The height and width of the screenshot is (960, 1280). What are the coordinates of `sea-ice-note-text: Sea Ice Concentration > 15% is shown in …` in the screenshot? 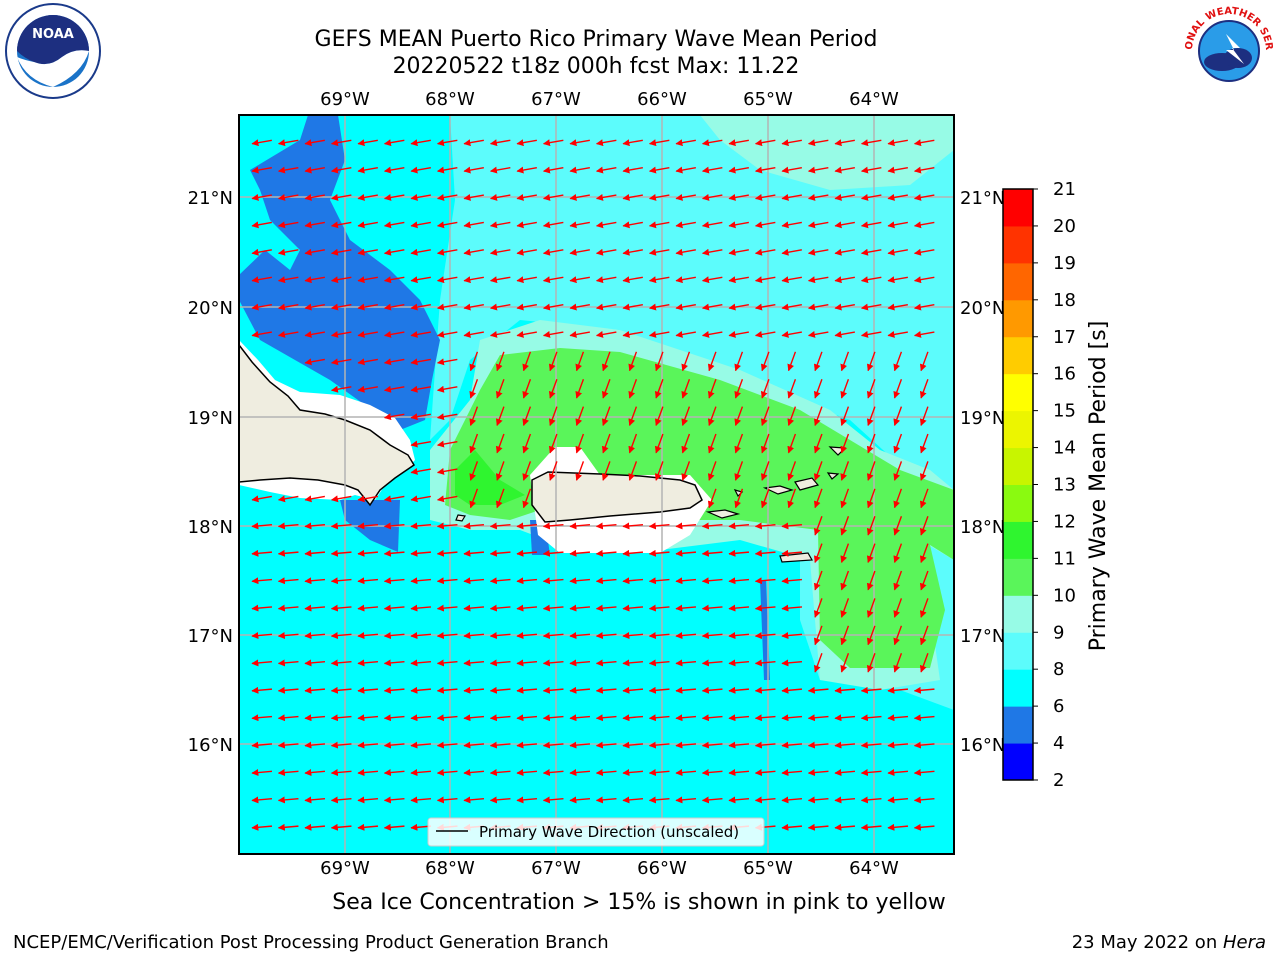 It's located at (639, 902).